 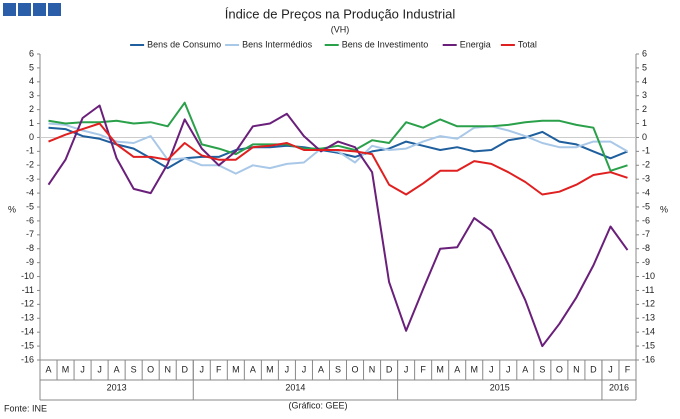 I want to click on y-tick-label: -11, so click(x=28, y=290).